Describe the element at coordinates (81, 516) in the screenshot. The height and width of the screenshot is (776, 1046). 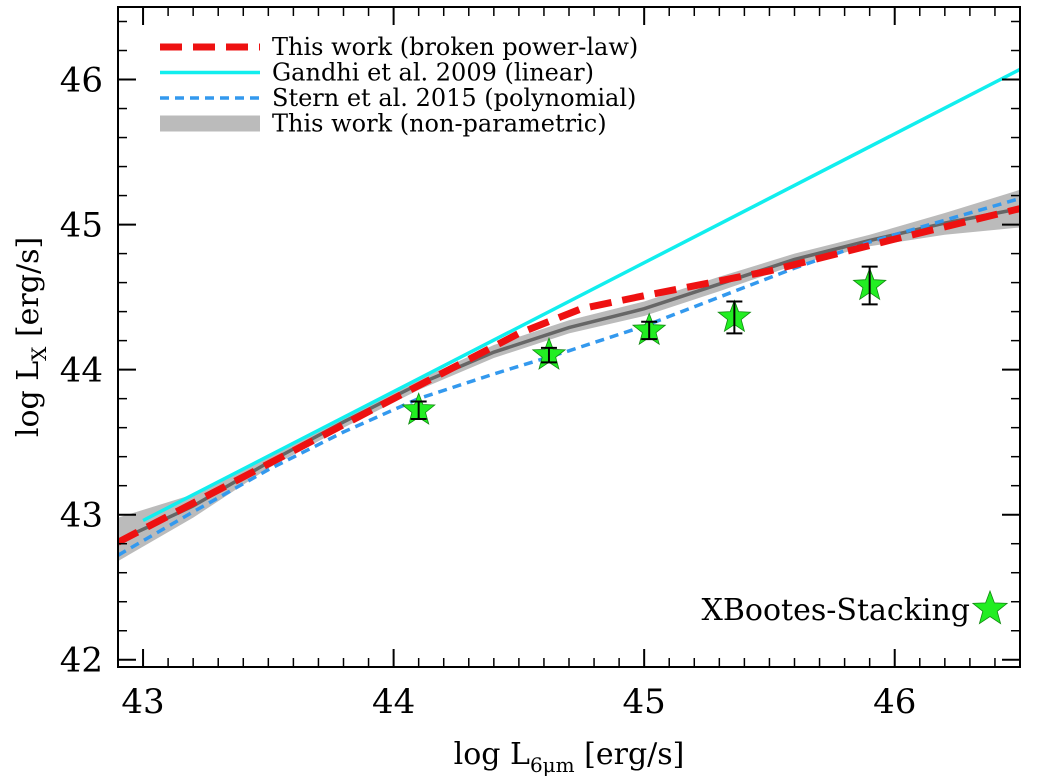
I see `y-tick-label: 43` at that location.